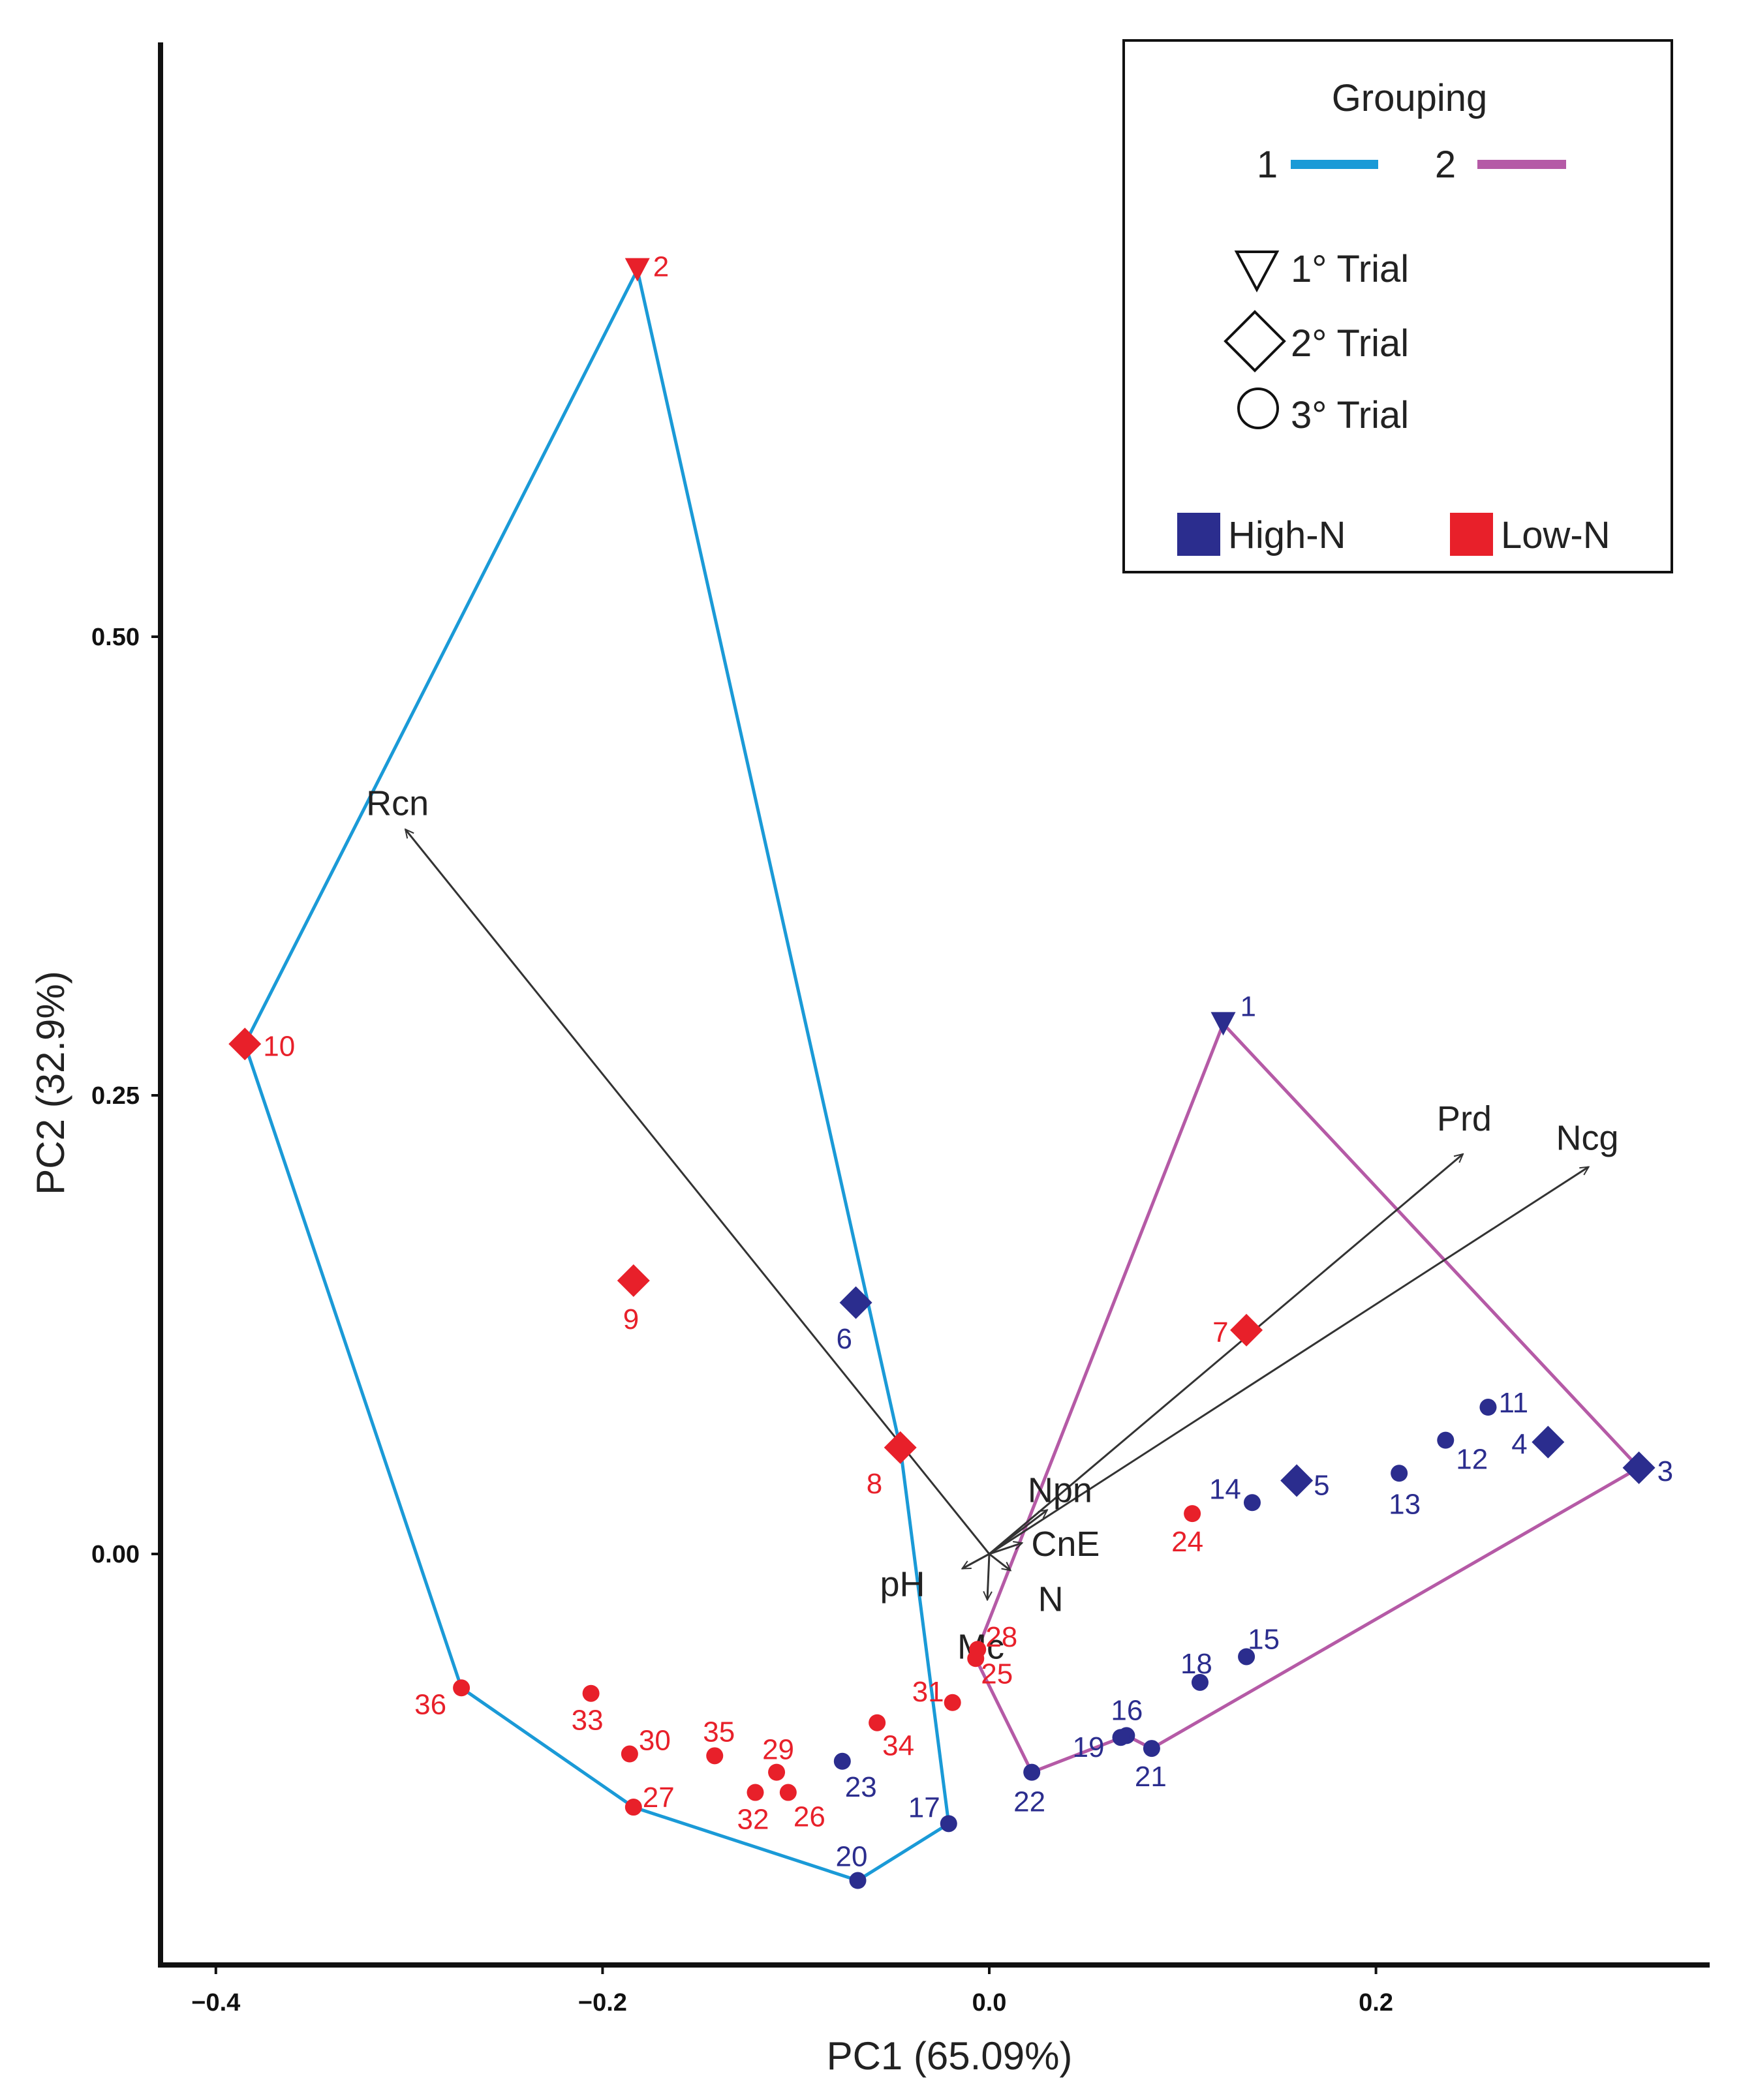 Image resolution: width=1741 pixels, height=2100 pixels. Describe the element at coordinates (1464, 1118) in the screenshot. I see `vector-label-prd: Prd` at that location.